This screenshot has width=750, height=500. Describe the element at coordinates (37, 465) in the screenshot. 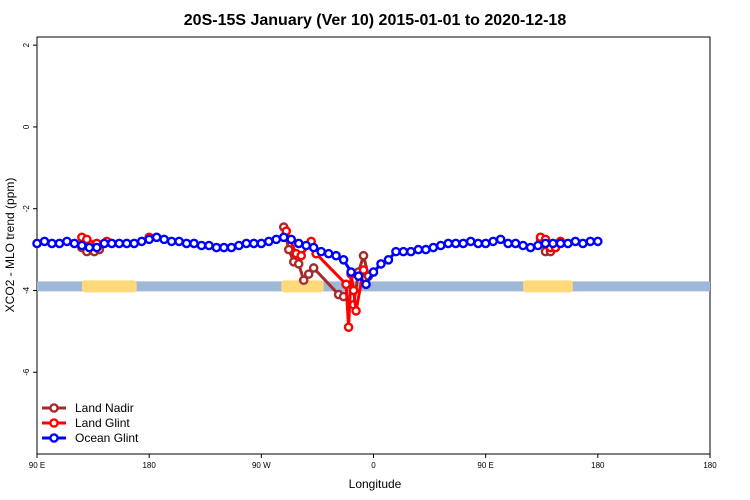

I see `x-tick-label-0: 90 E` at that location.